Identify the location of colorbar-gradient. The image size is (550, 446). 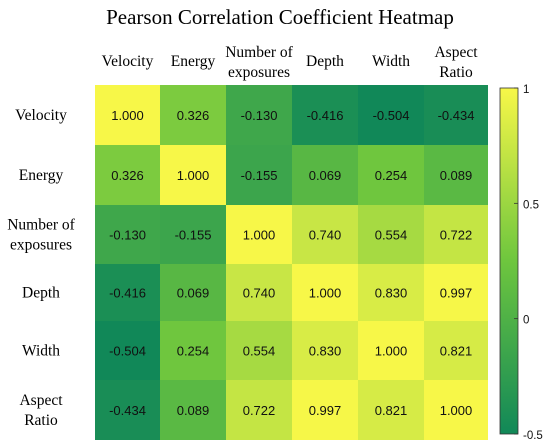
(509, 261).